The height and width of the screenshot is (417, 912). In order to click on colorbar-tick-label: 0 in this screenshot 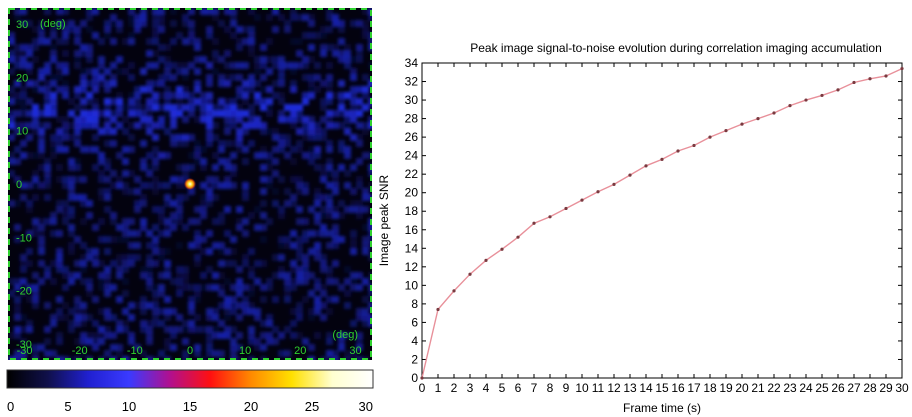, I will do `click(10, 406)`.